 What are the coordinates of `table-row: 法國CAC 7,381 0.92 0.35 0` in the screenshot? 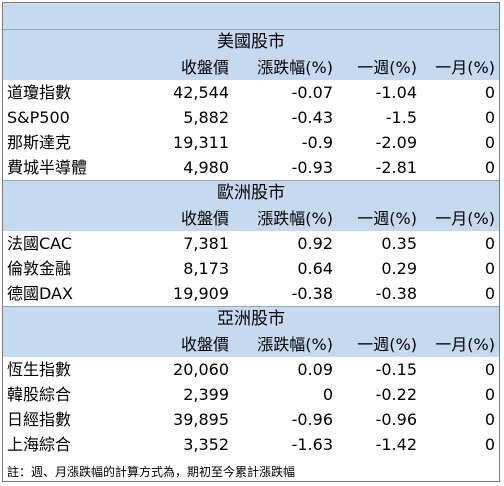 It's located at (251, 243).